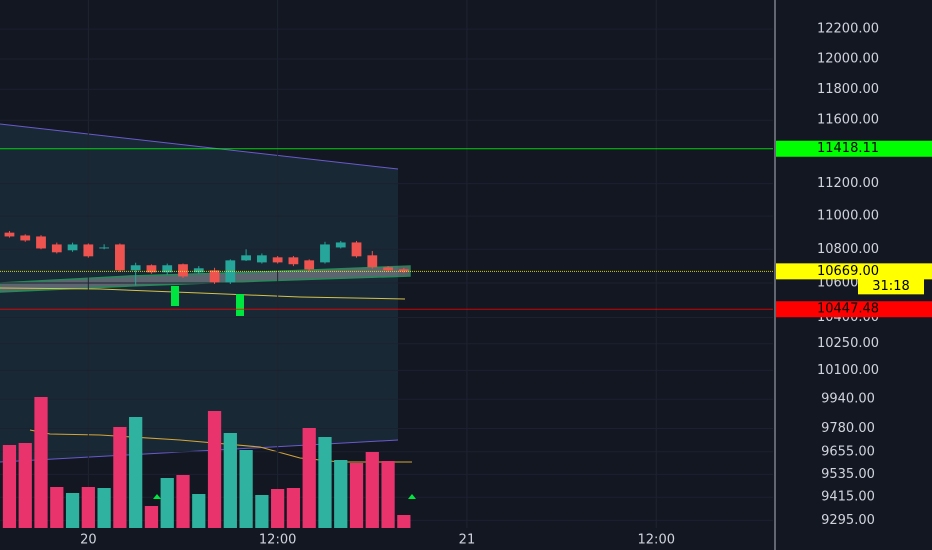  What do you see at coordinates (848, 370) in the screenshot?
I see `y-tick-label: 10100.00` at bounding box center [848, 370].